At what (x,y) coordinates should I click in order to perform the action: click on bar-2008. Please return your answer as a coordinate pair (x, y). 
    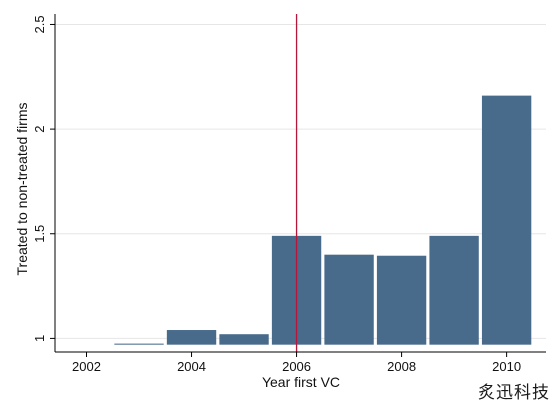
    Looking at the image, I should click on (401, 300).